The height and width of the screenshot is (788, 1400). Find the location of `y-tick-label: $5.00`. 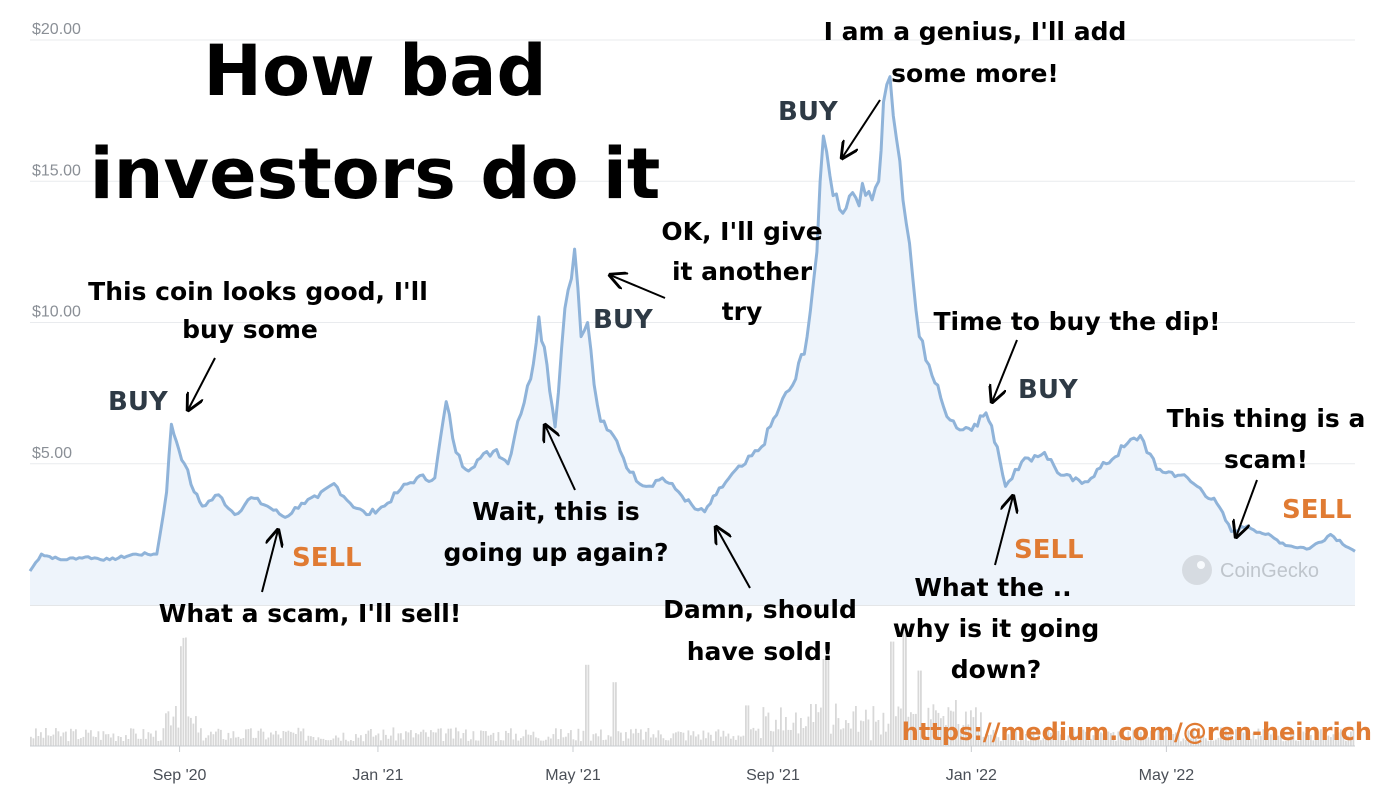

y-tick-label: $5.00 is located at coordinates (52, 453).